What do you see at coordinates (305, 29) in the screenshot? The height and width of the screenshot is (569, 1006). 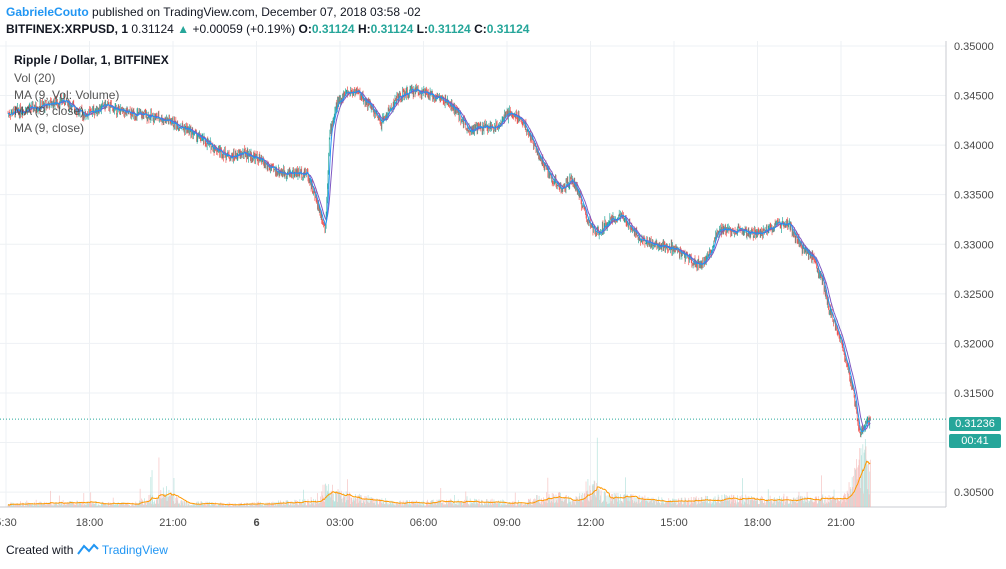 I see `open-label: O:` at bounding box center [305, 29].